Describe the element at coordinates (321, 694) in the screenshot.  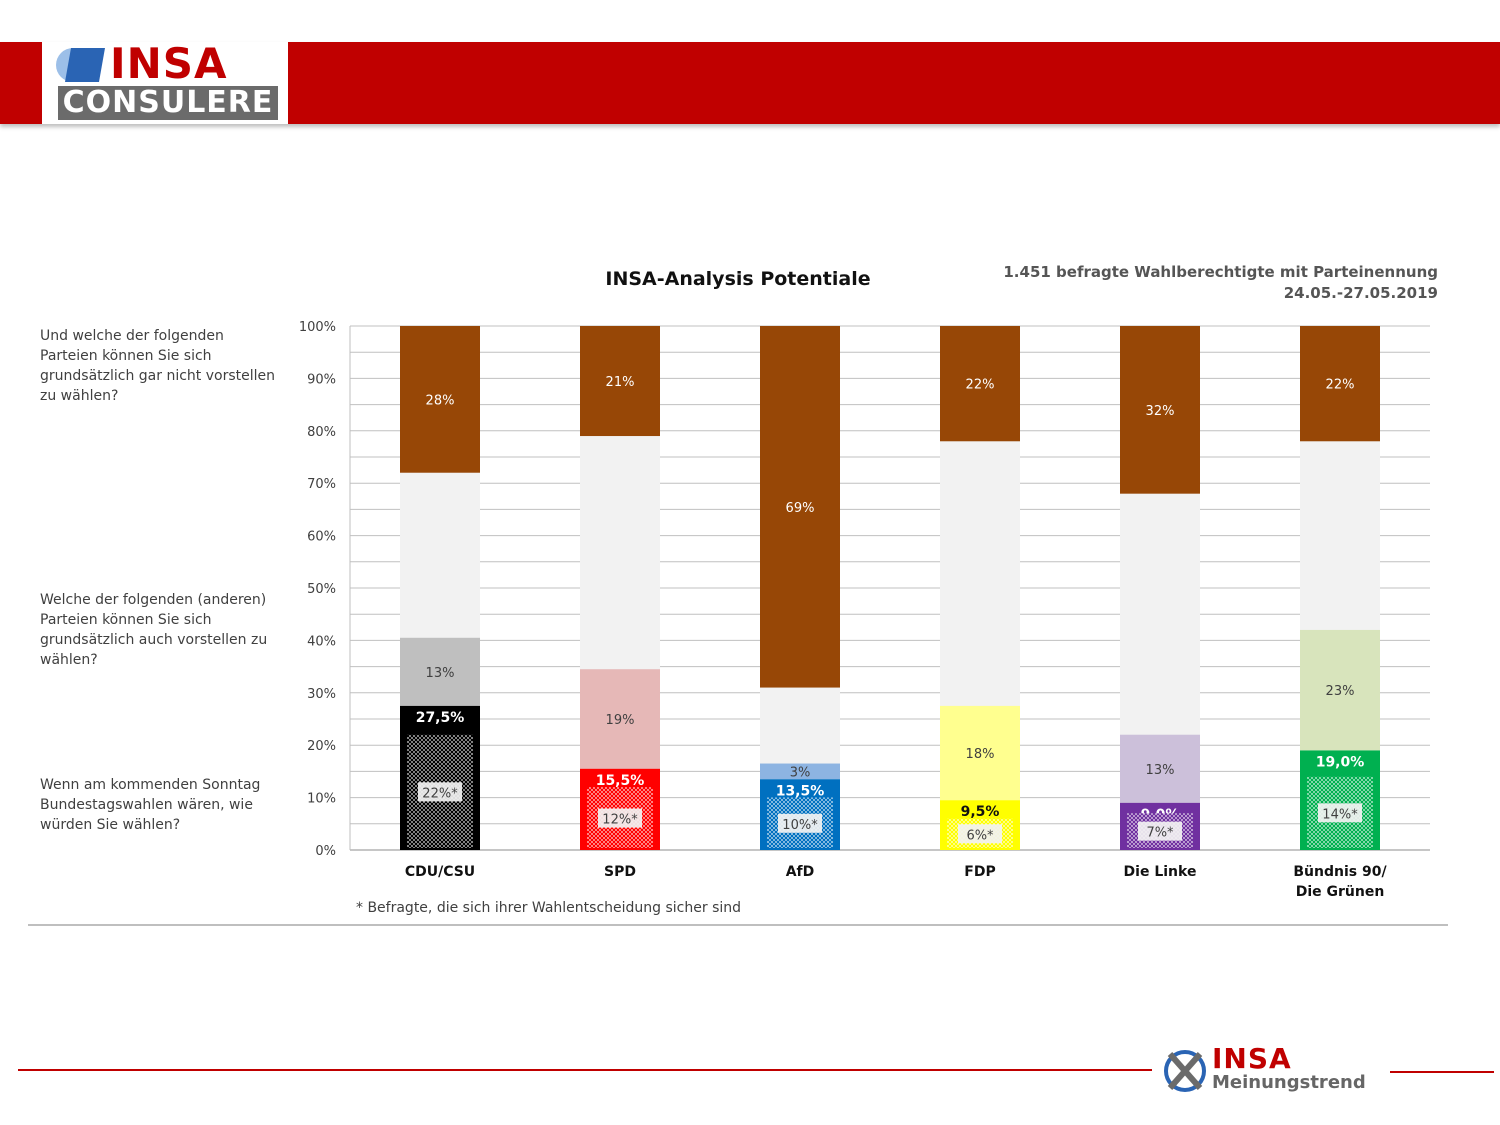
I see `y-tick-label: 30%` at that location.